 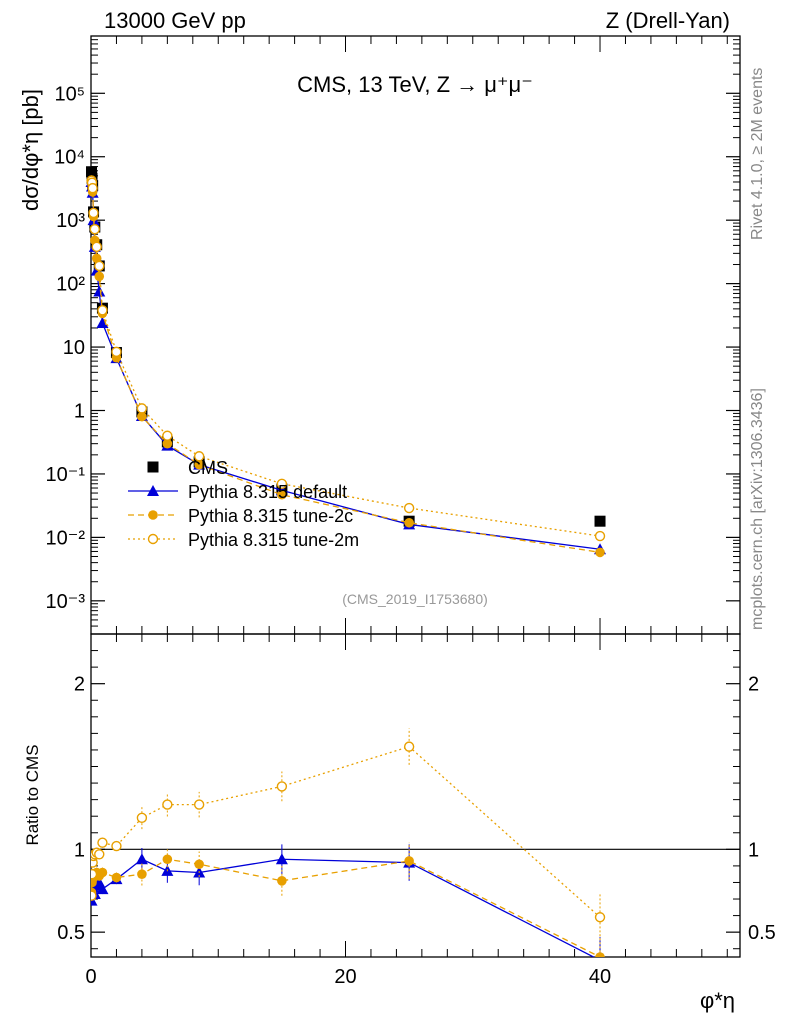 What do you see at coordinates (753, 850) in the screenshot?
I see `ratio-y-tick-label-right: 1` at bounding box center [753, 850].